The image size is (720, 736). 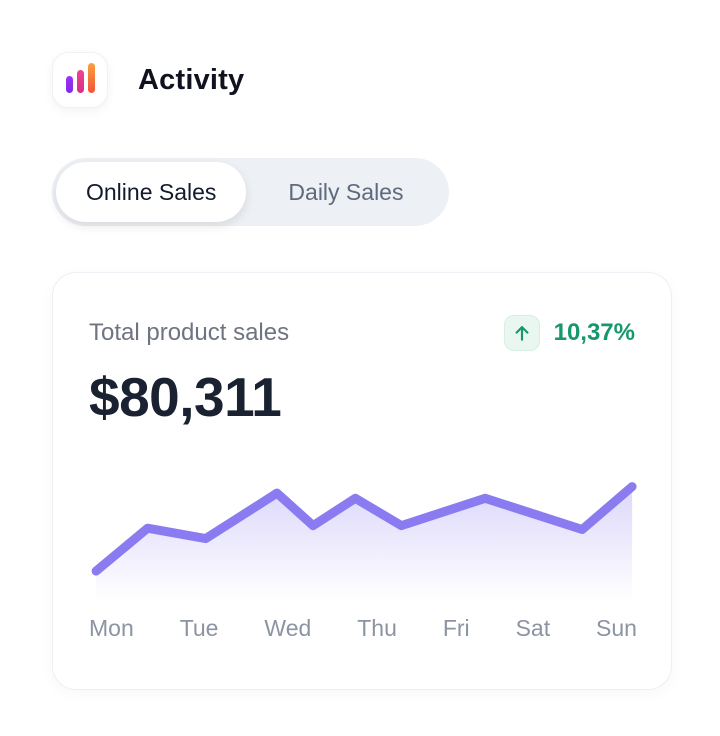 What do you see at coordinates (521, 333) in the screenshot?
I see `arrow-up-icon` at bounding box center [521, 333].